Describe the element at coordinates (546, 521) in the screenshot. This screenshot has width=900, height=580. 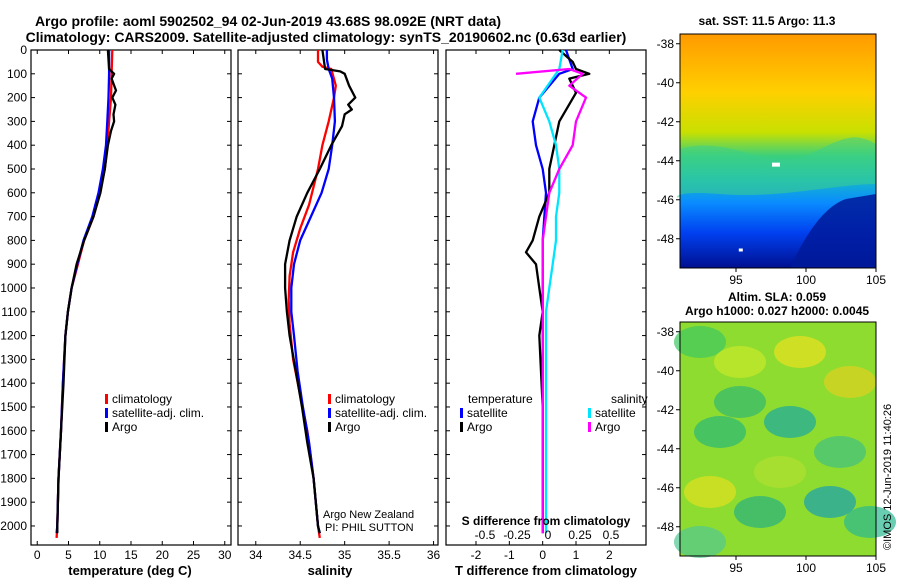
I see `s-difference-label: S difference from climatology` at that location.